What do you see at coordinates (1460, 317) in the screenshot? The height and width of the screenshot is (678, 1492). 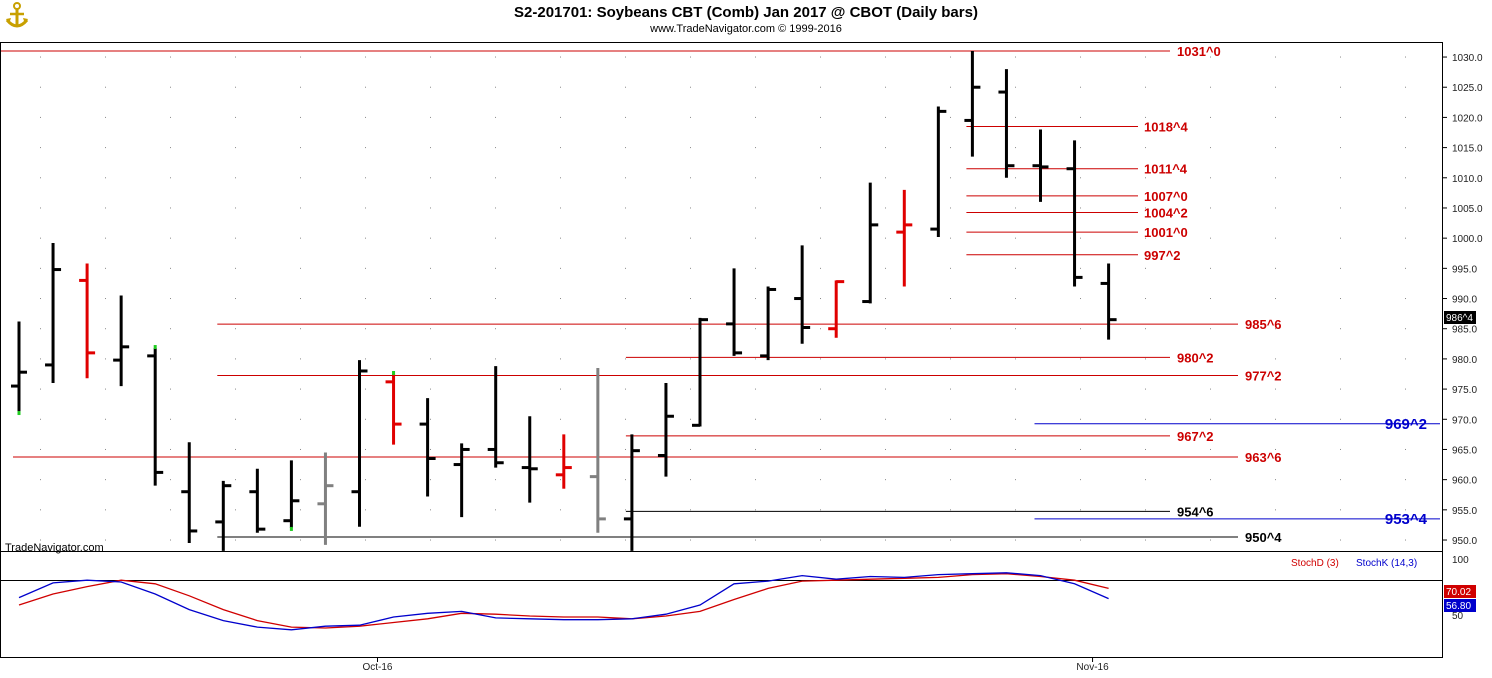 I see `last-price-tag` at bounding box center [1460, 317].